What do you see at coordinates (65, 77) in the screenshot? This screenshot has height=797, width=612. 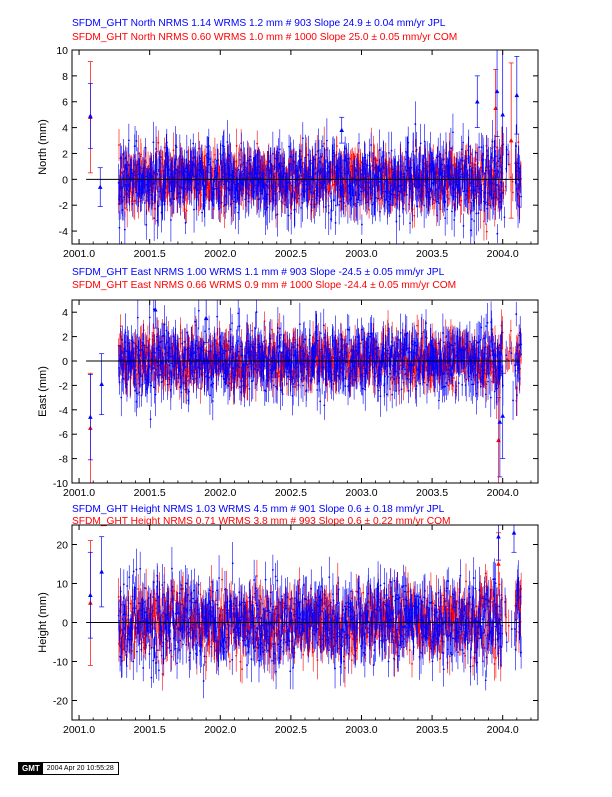 I see `y-tick-label: 8` at bounding box center [65, 77].